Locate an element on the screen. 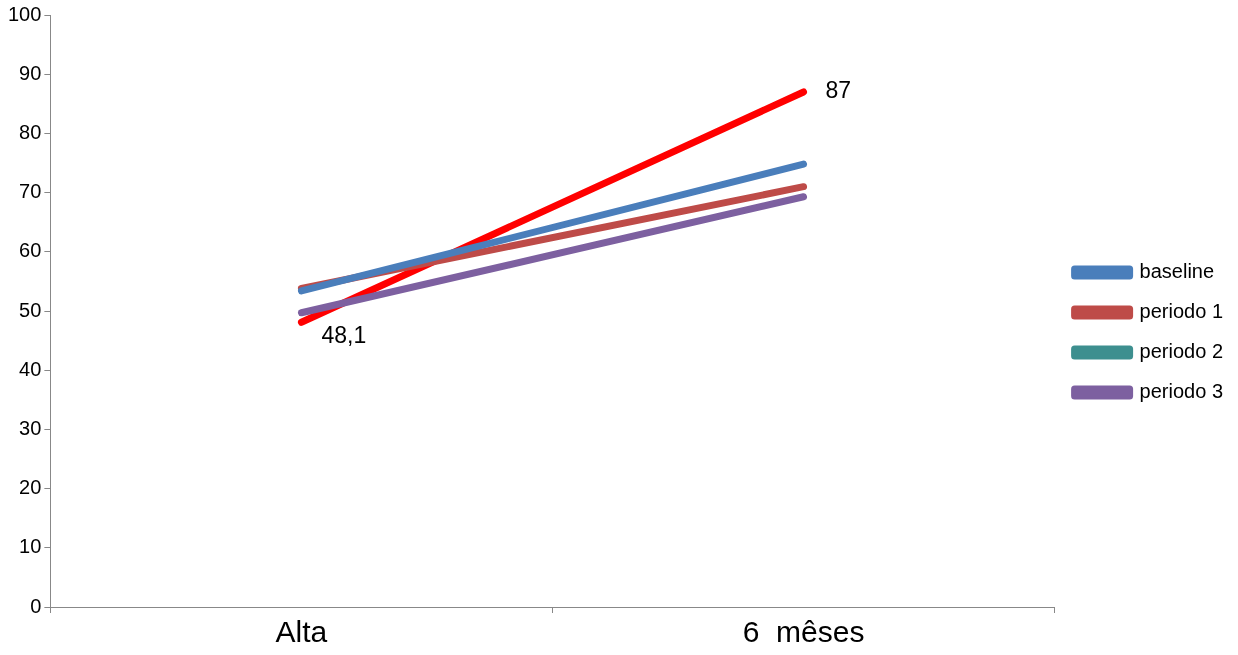 Image resolution: width=1238 pixels, height=655 pixels. y-tick-label: 80 is located at coordinates (30, 131).